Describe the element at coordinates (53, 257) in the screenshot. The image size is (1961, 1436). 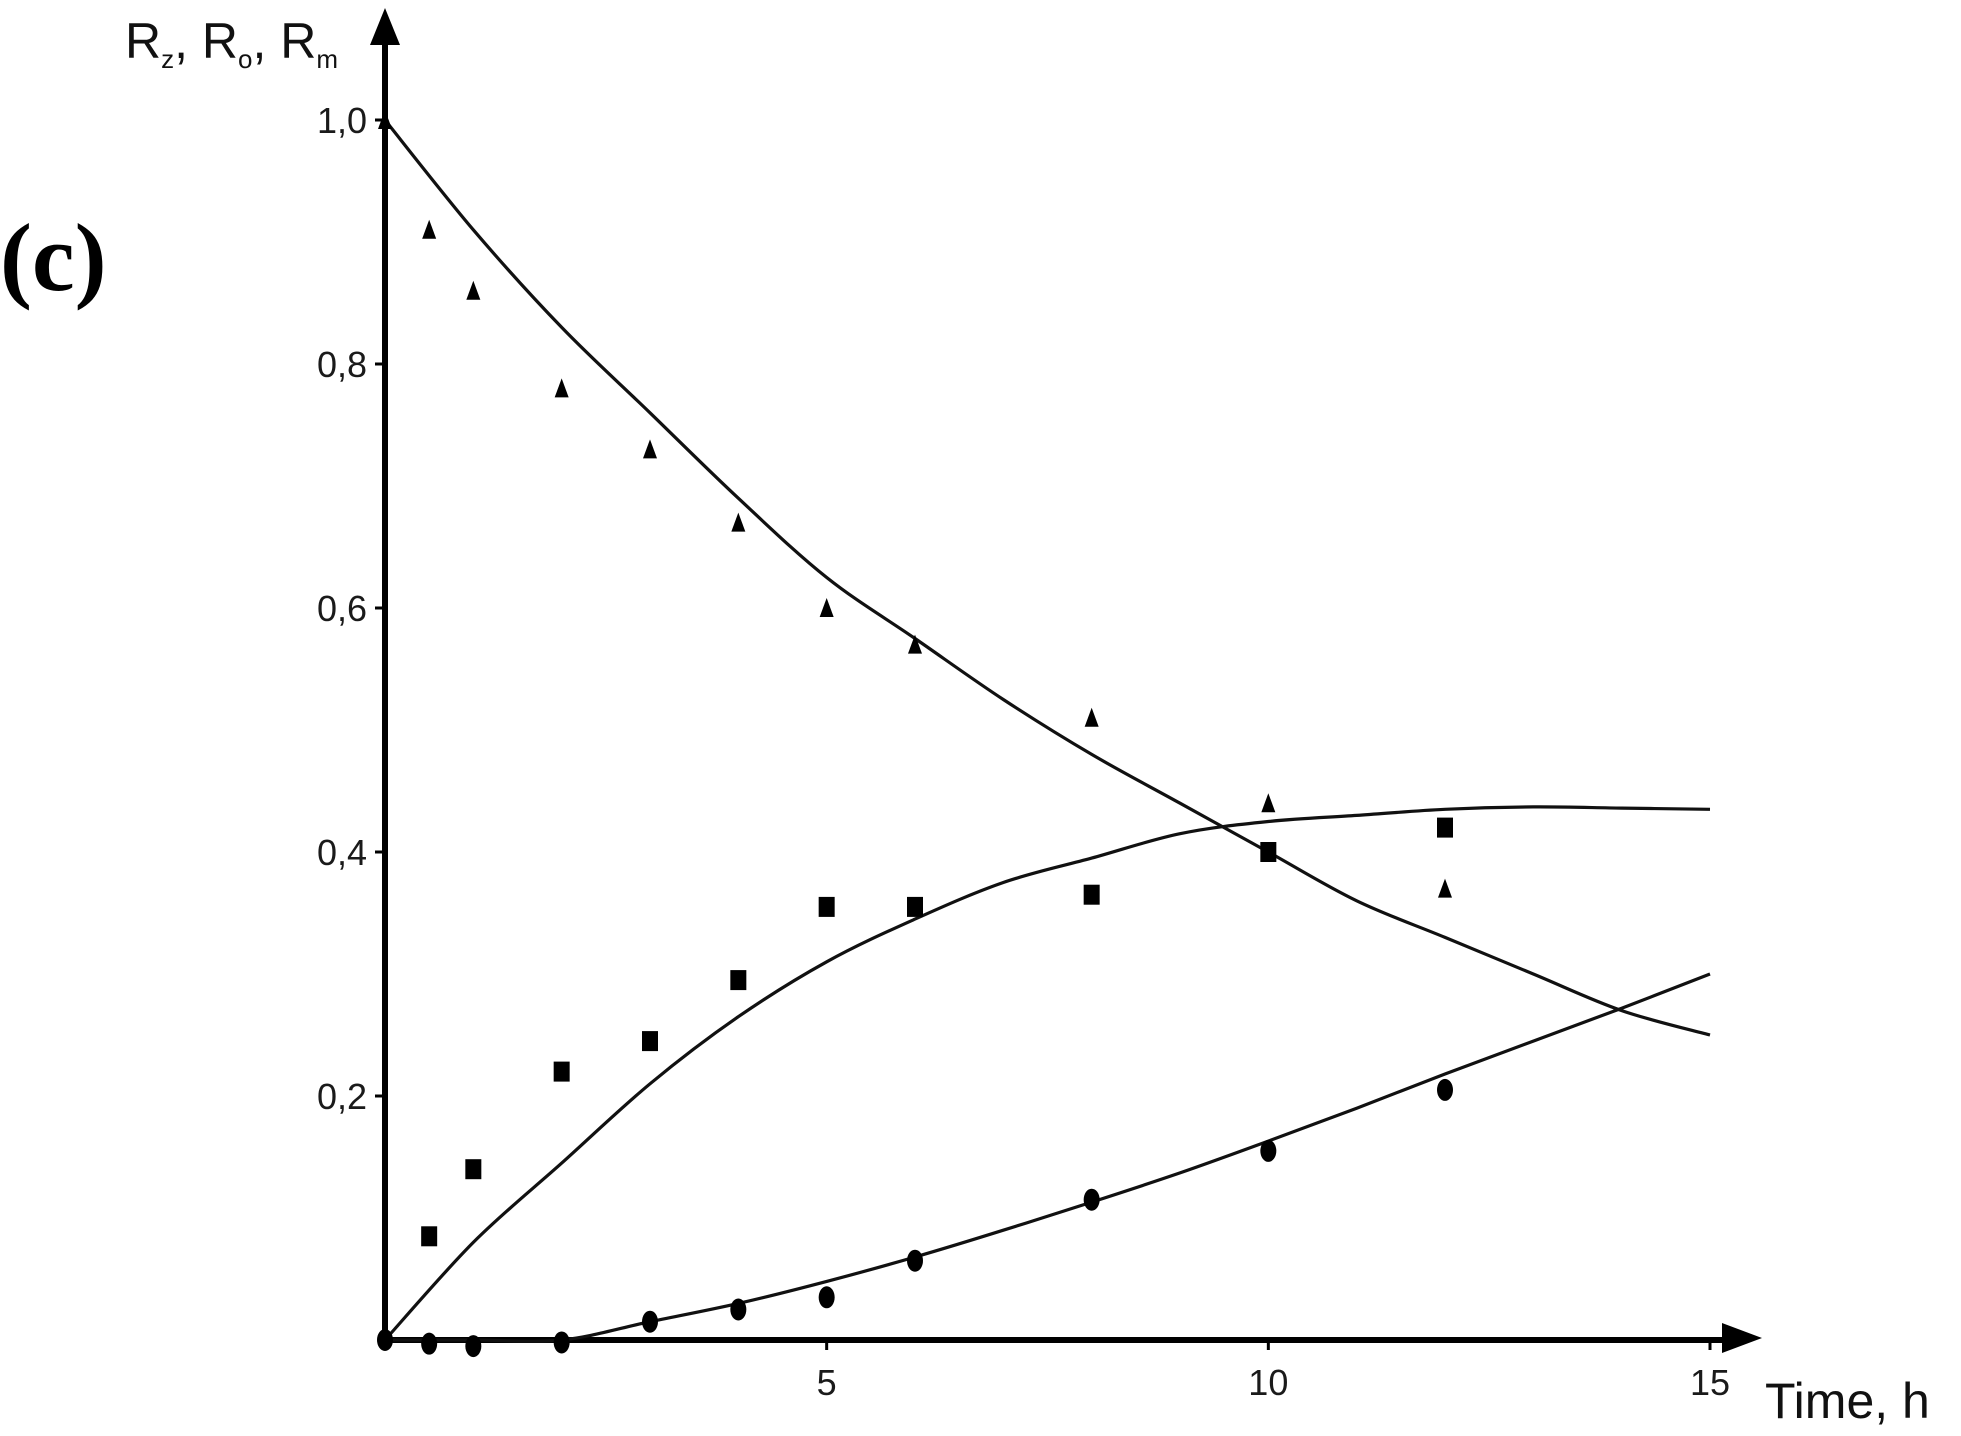
I see `panel-label: (c)` at that location.